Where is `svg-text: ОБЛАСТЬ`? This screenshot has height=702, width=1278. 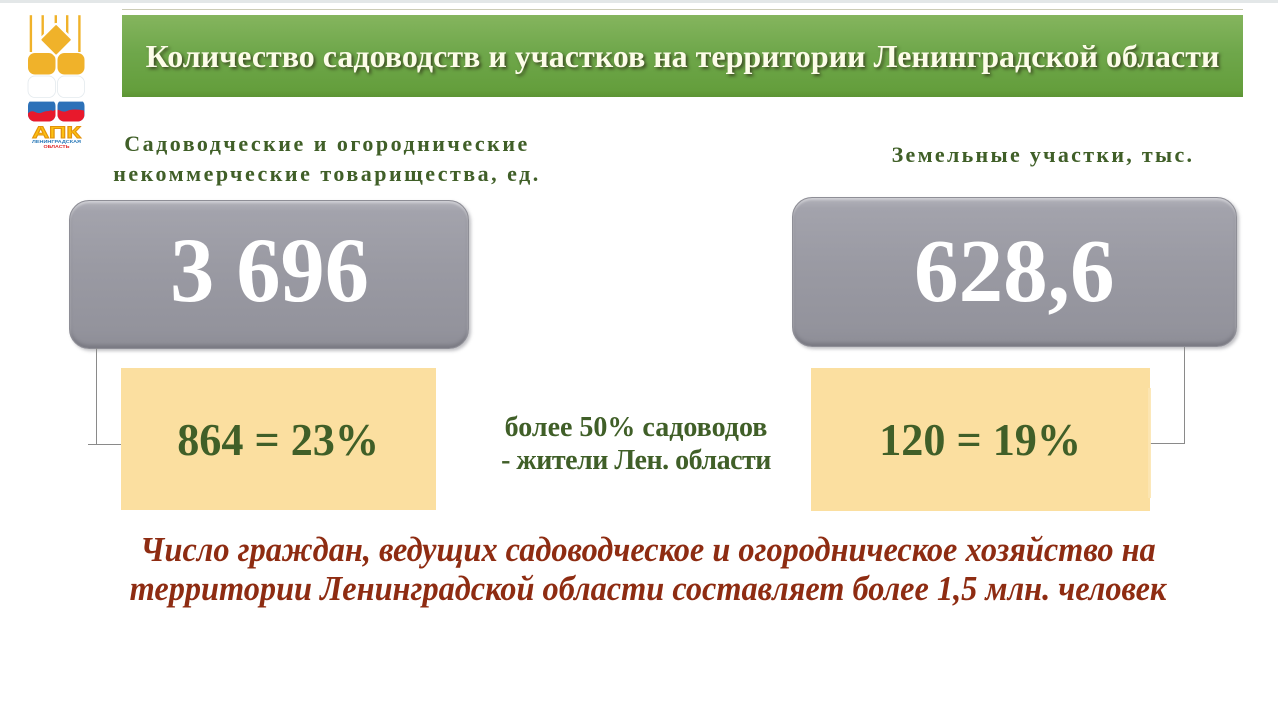 svg-text: ОБЛАСТЬ is located at coordinates (57, 146).